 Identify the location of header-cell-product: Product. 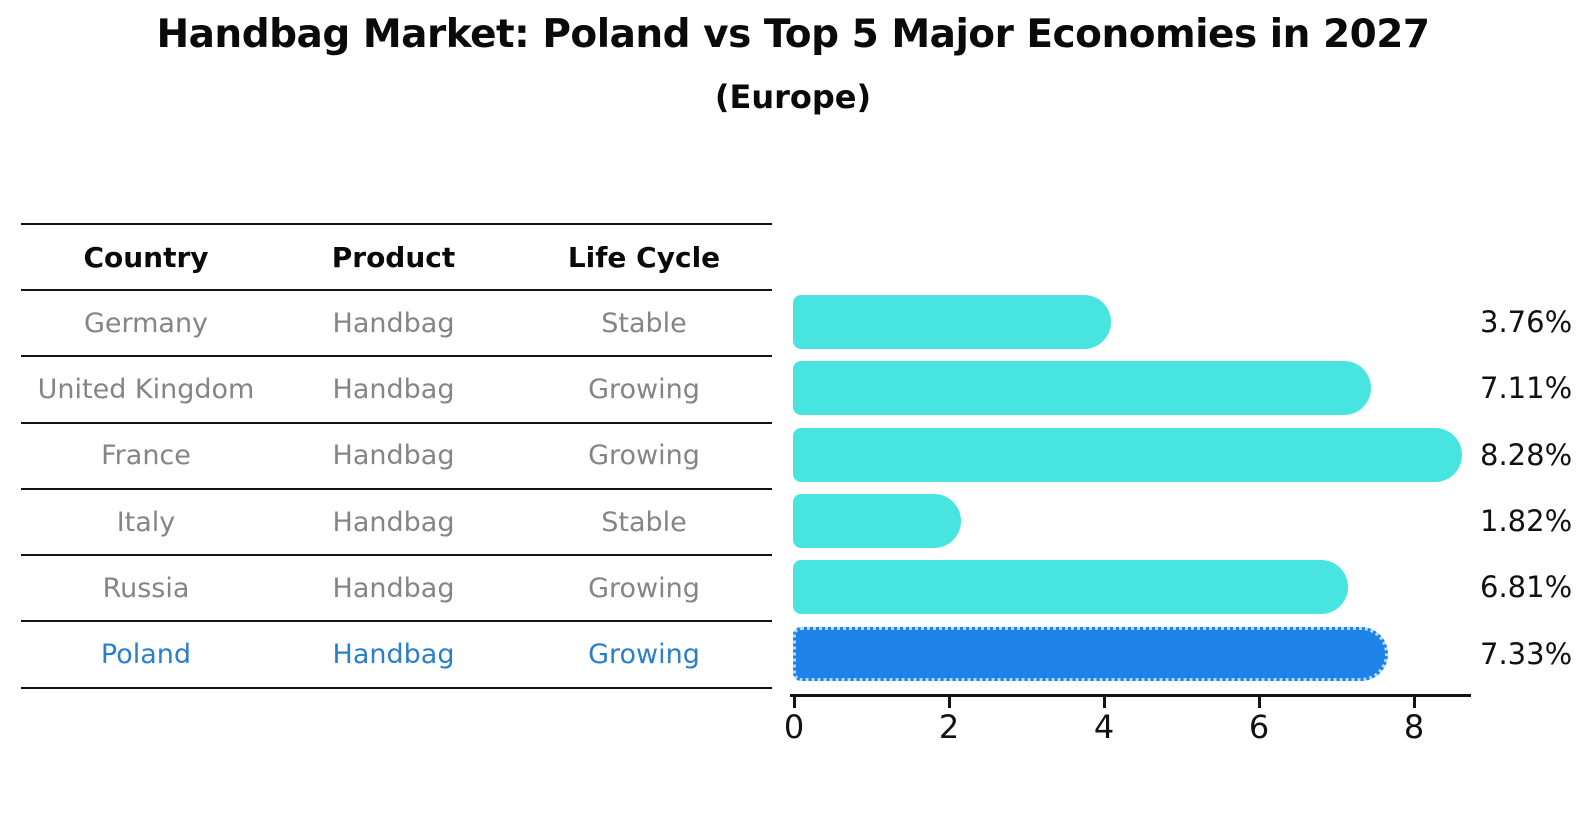
(393, 257).